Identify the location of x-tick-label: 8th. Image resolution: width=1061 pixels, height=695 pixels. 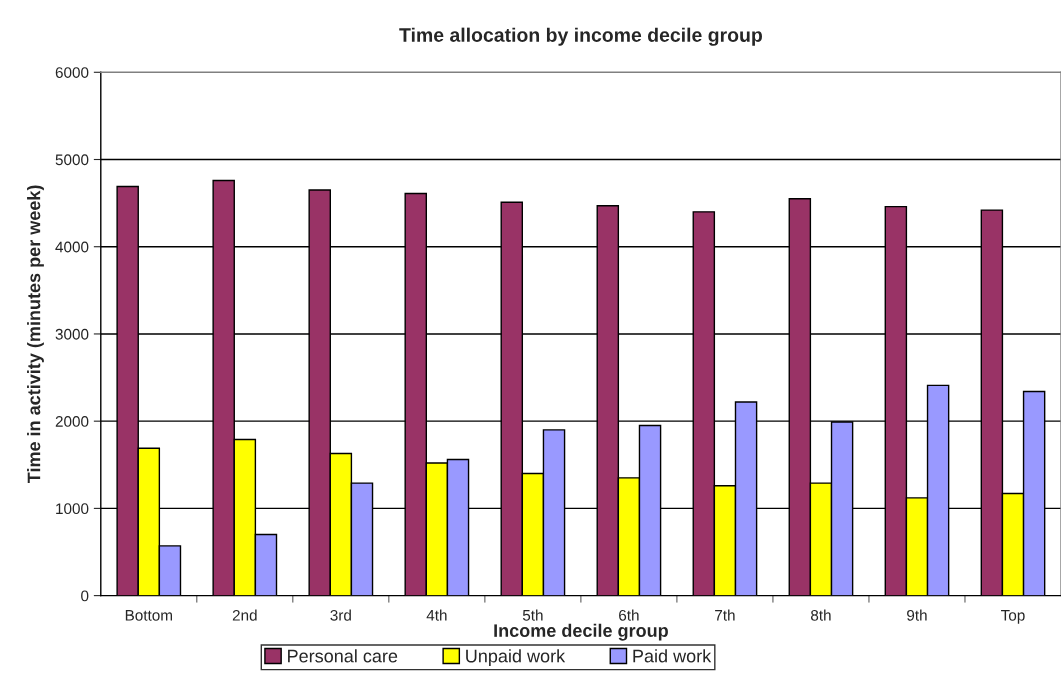
(820, 615).